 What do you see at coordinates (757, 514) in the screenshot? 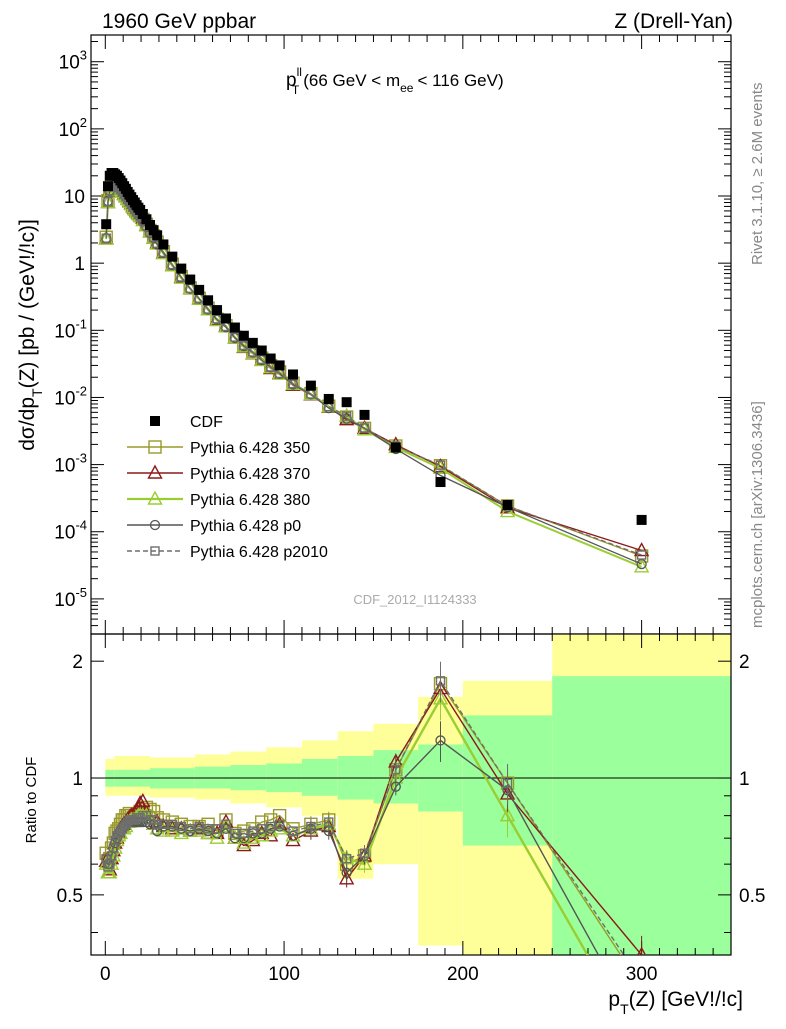
I see `mcplots-label: mcplots.cern.ch [arXiv:1306.3436]` at bounding box center [757, 514].